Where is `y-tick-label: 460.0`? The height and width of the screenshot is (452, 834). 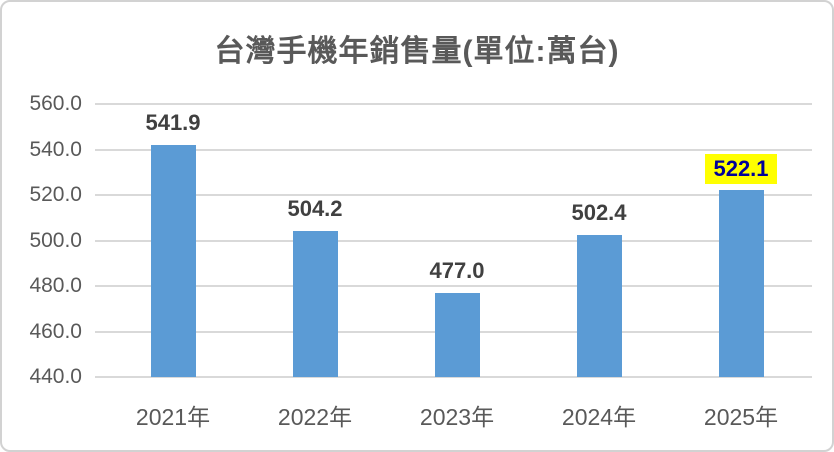 y-tick-label: 460.0 is located at coordinates (55, 331).